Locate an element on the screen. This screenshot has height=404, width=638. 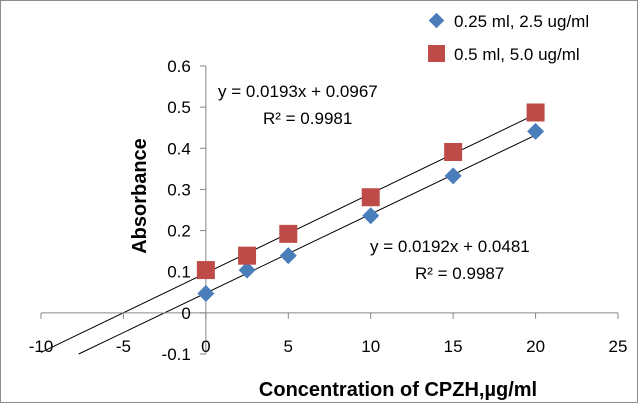
legend-label-series-1: 0.25 ml, 2.5 ug/ml is located at coordinates (521, 21).